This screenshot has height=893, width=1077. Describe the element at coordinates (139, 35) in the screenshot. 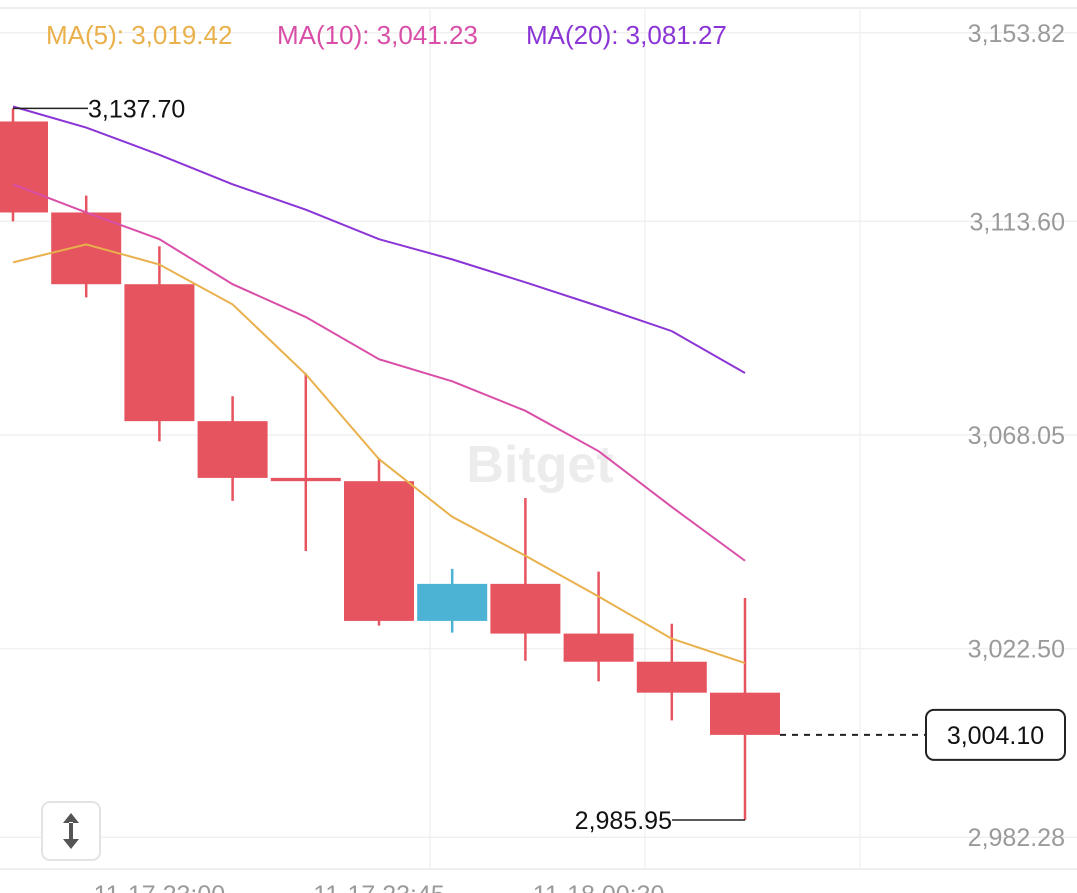

I see `legend-entry: MA(5): 3,019.42` at that location.